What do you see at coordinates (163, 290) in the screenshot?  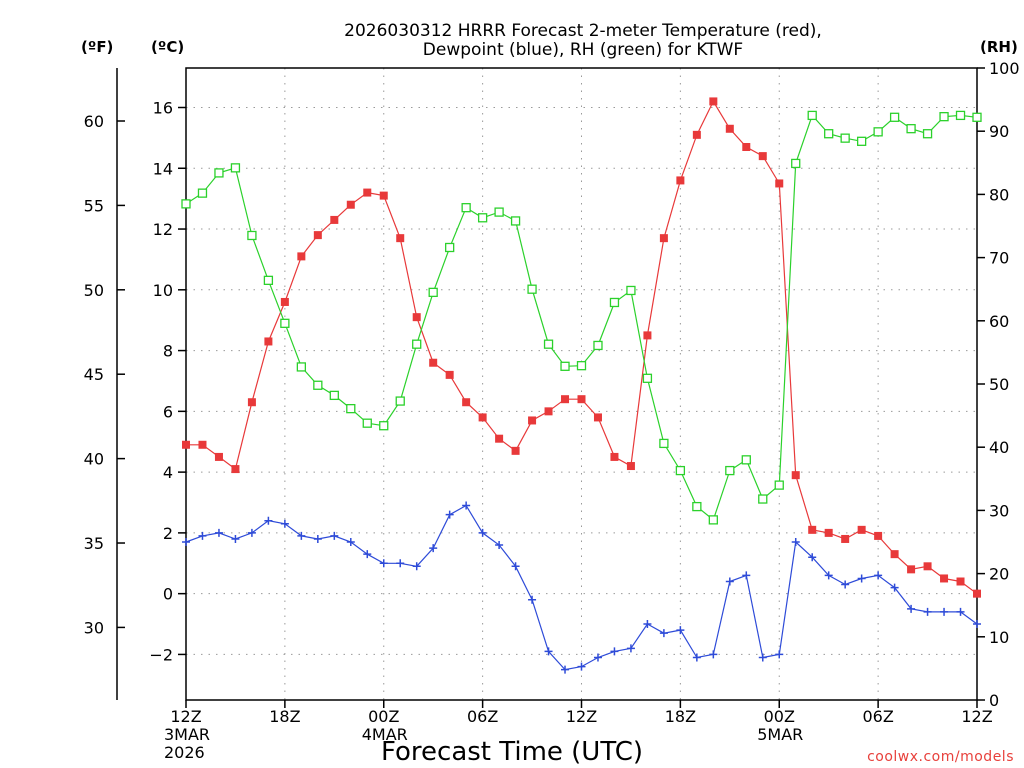 I see `celsius-tick-label: 10` at bounding box center [163, 290].